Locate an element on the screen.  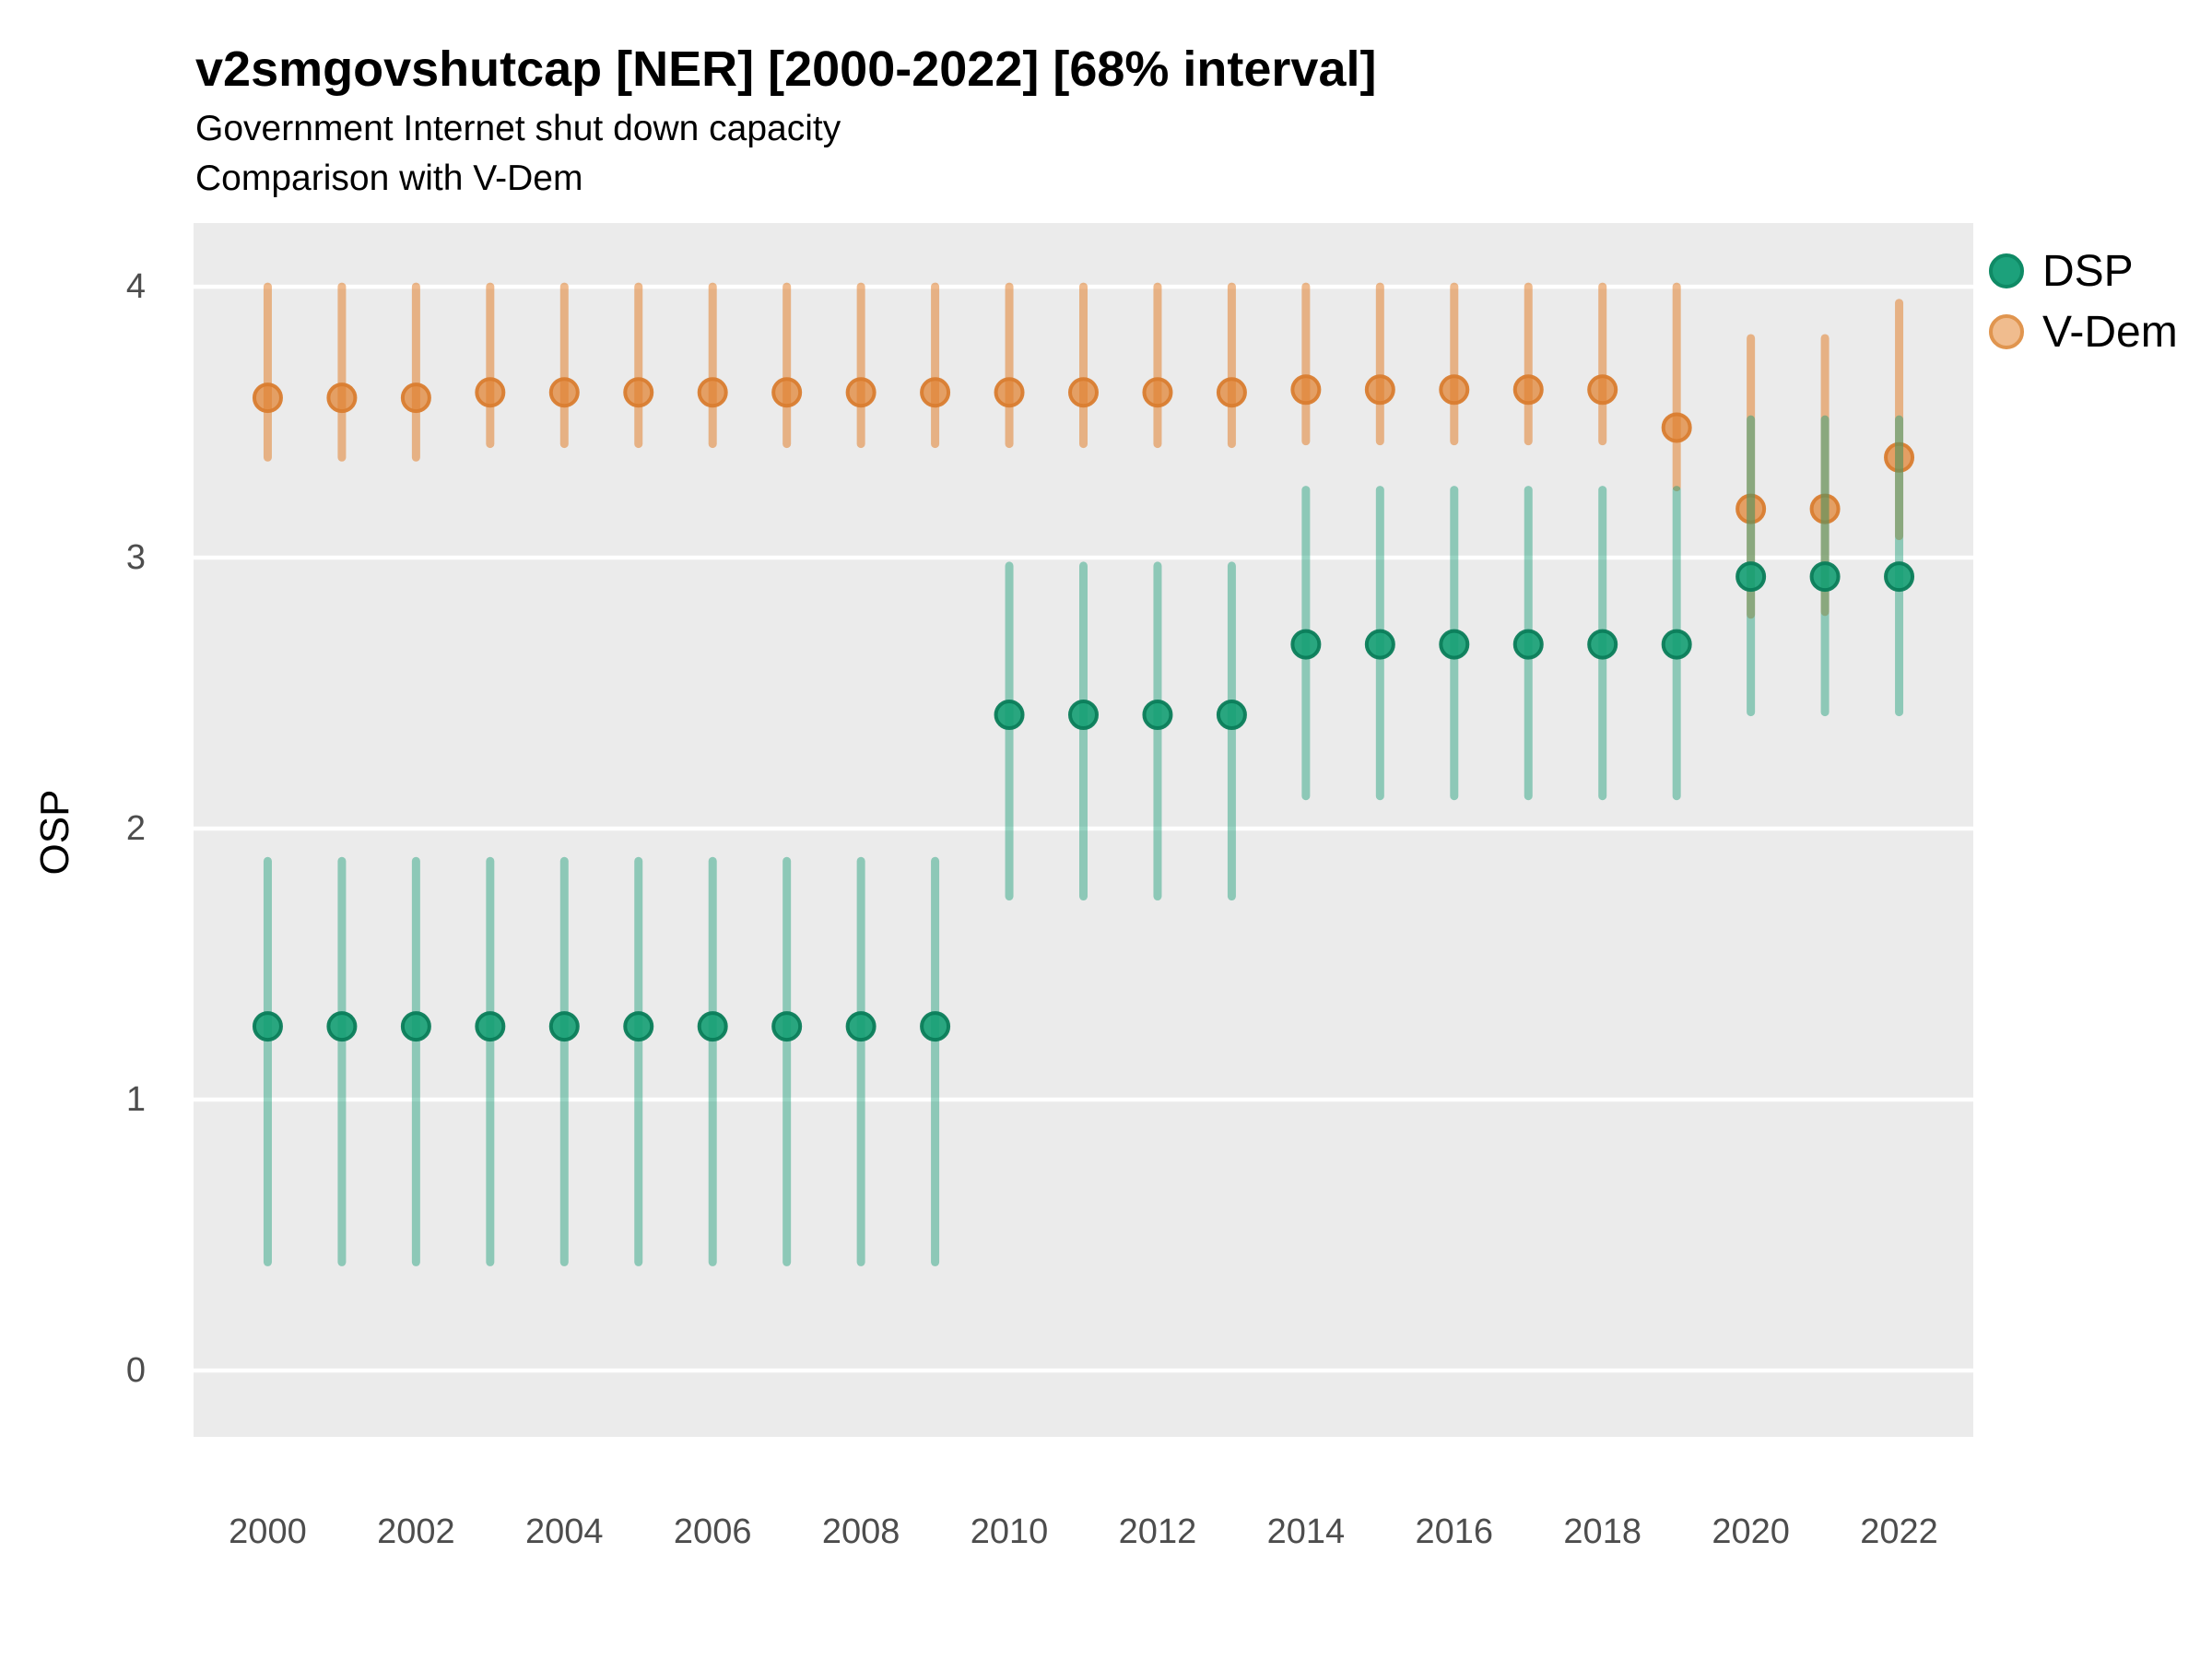
point-v-dem-2002 is located at coordinates (415, 398).